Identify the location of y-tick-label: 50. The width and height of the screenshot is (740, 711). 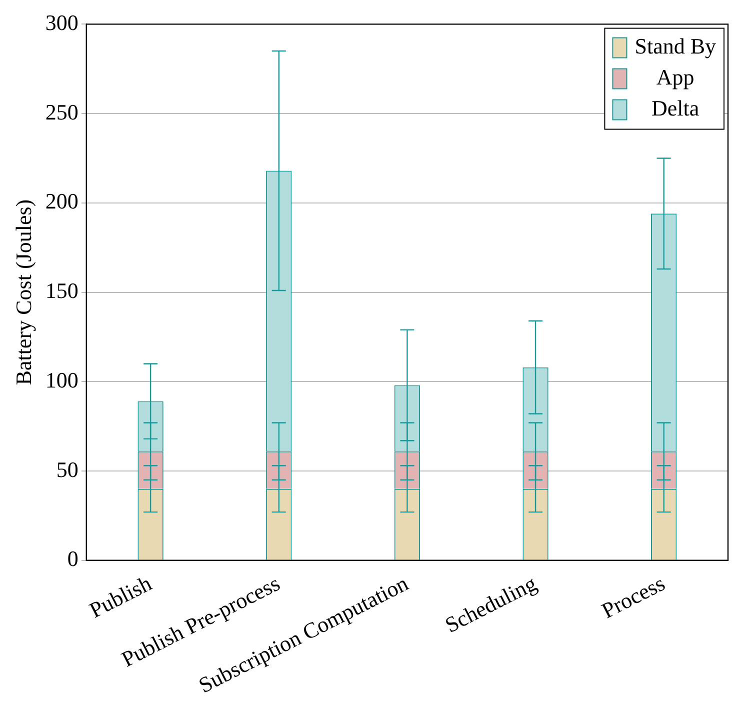
(67, 469).